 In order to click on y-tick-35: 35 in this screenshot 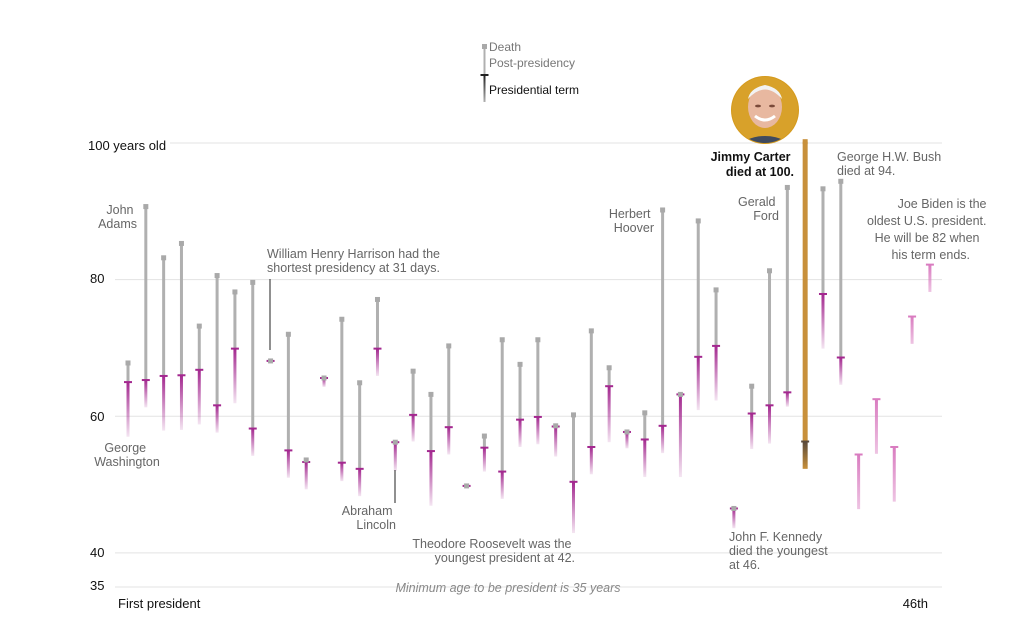, I will do `click(97, 585)`.